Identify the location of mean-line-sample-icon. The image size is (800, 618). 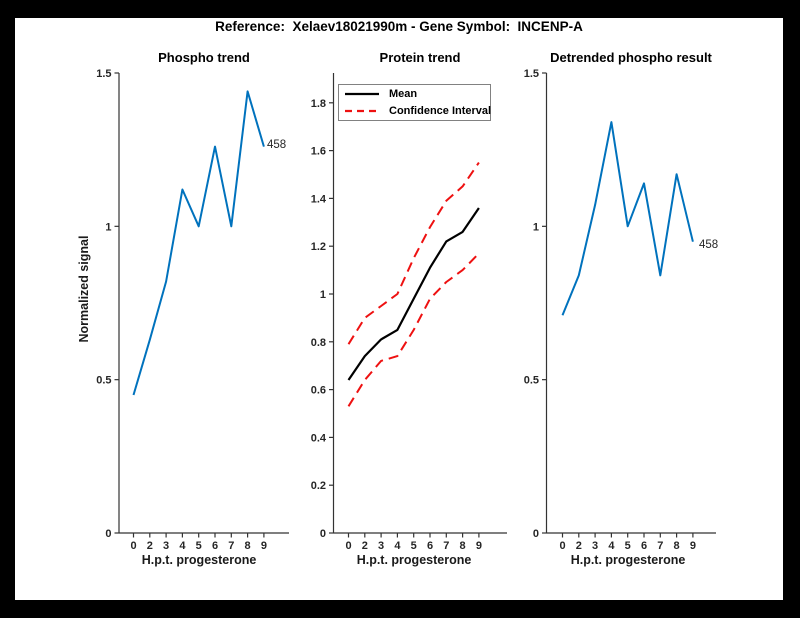
(362, 94).